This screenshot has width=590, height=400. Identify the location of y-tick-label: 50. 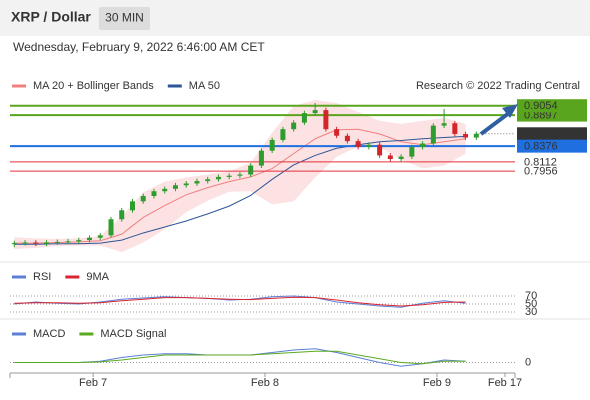
(531, 304).